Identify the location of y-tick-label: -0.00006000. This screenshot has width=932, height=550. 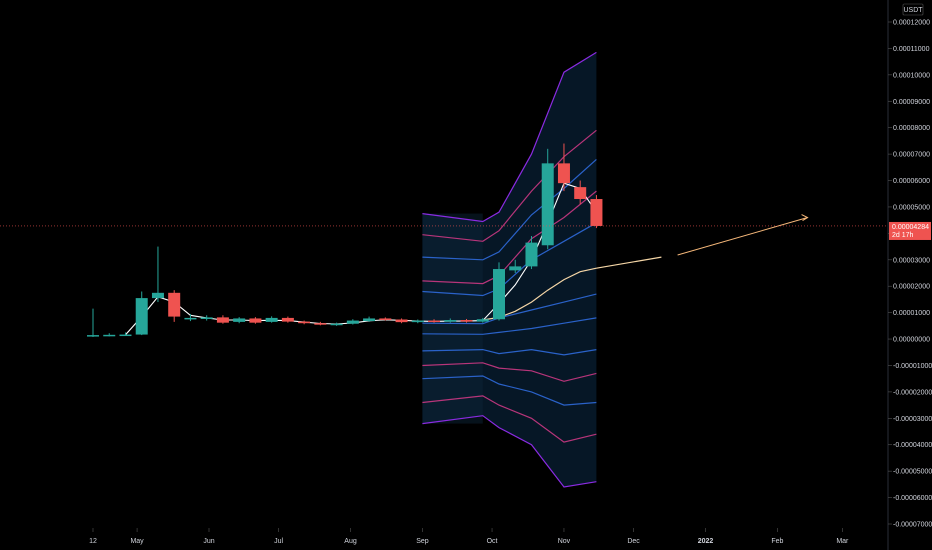
(912, 498).